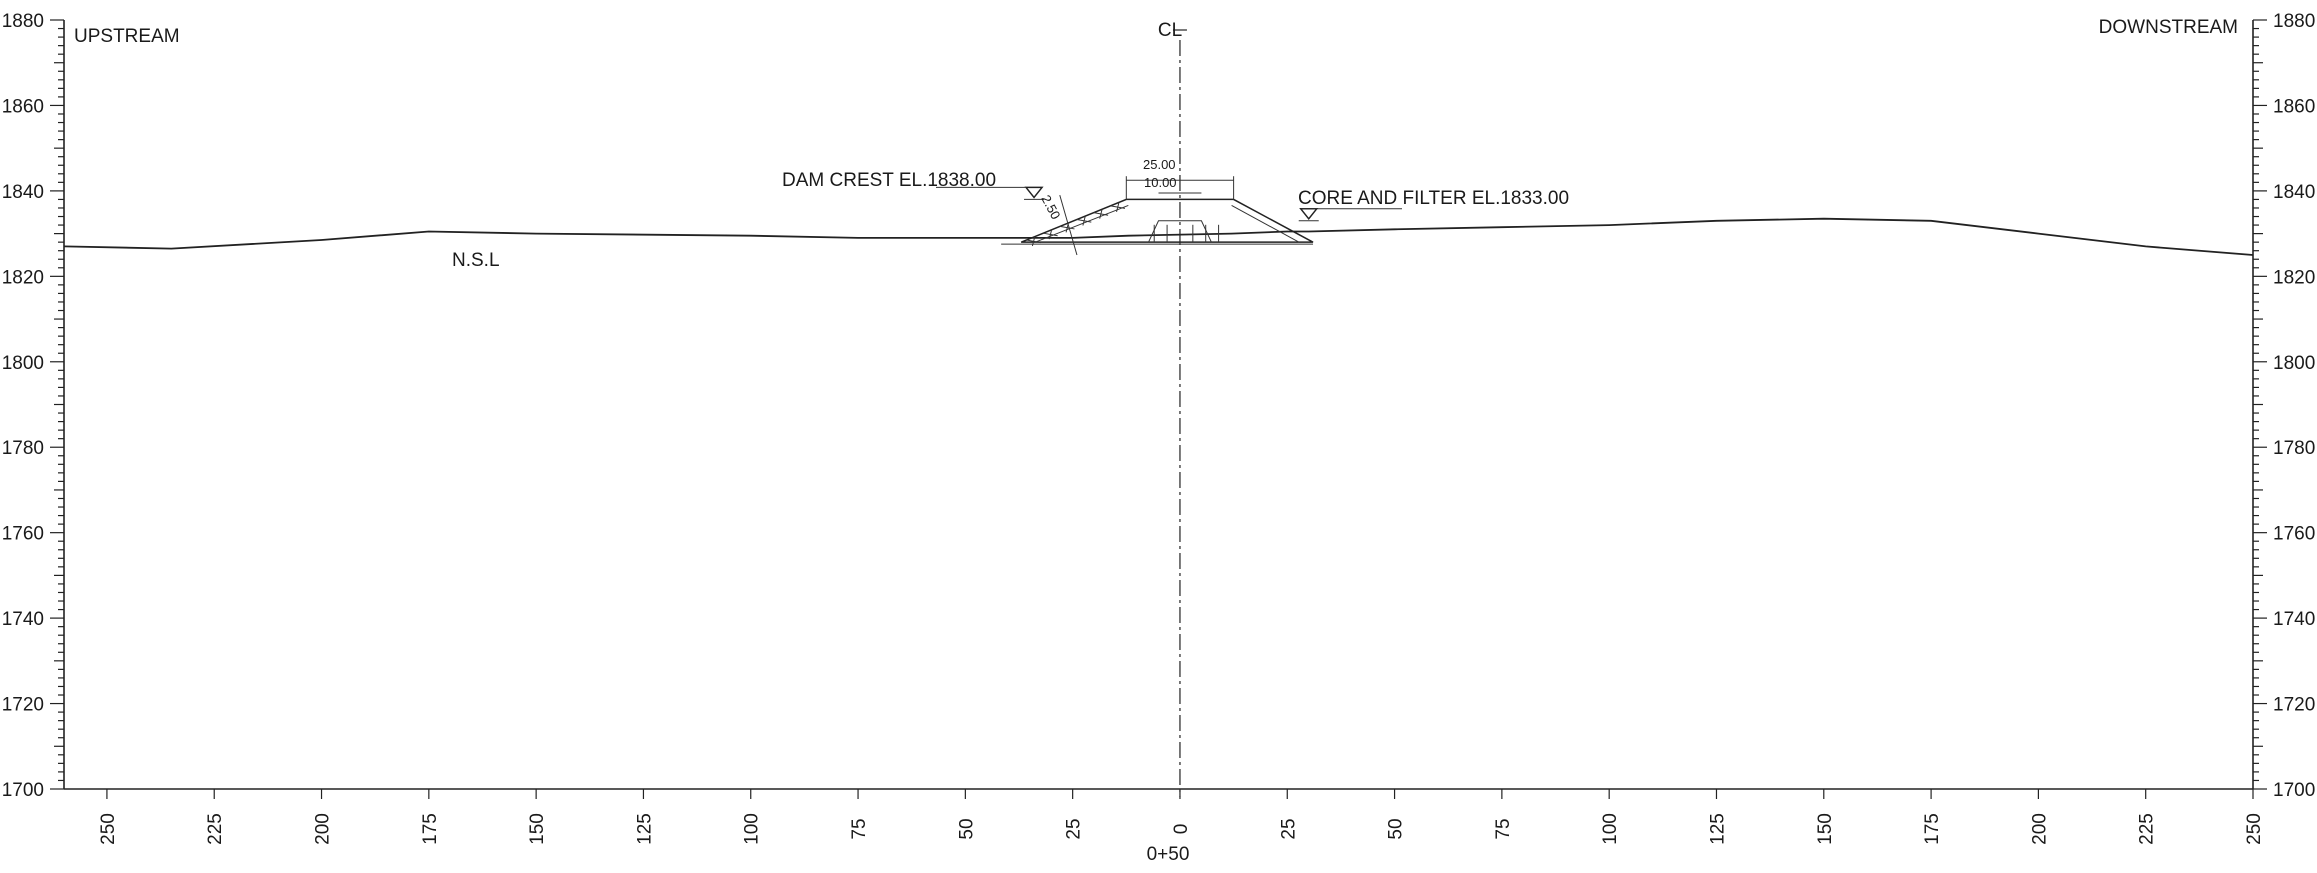 The image size is (2317, 873). I want to click on y-tick-label-right: 1840, so click(2294, 192).